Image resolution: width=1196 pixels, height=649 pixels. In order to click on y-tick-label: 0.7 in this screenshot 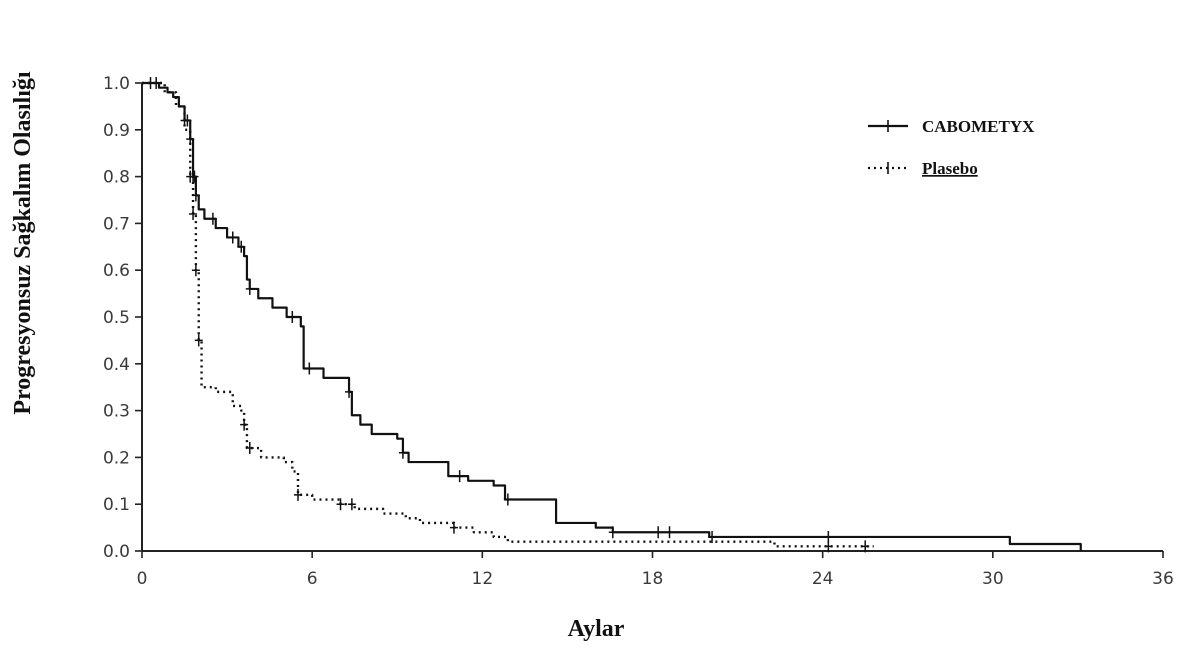, I will do `click(116, 224)`.